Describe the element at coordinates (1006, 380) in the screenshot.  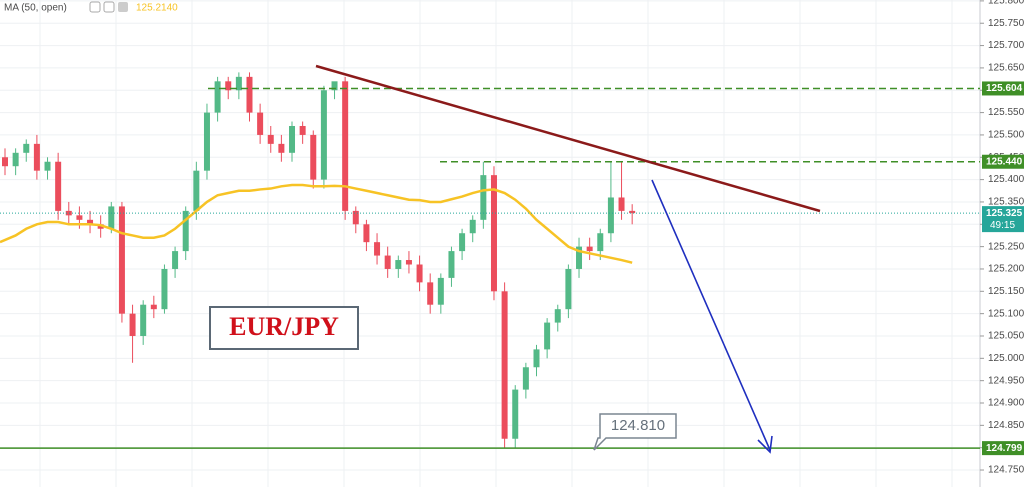
I see `y-tick-label: 124.950` at that location.